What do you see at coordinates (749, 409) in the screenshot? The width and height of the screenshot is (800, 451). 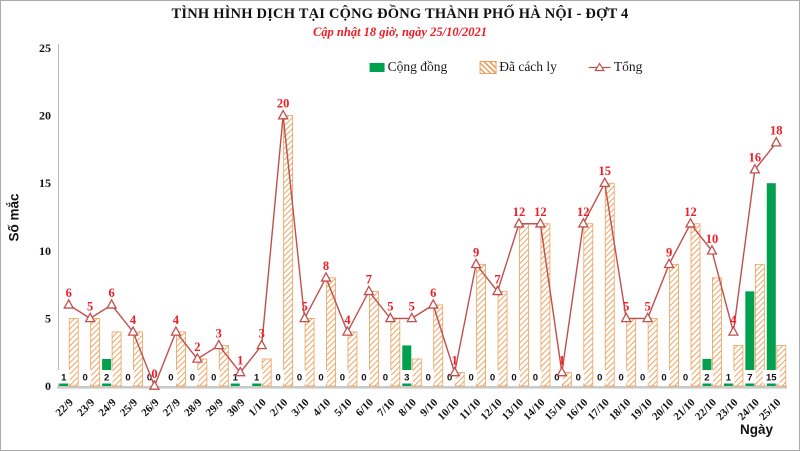 I see `x-tick-label: 24/10` at bounding box center [749, 409].